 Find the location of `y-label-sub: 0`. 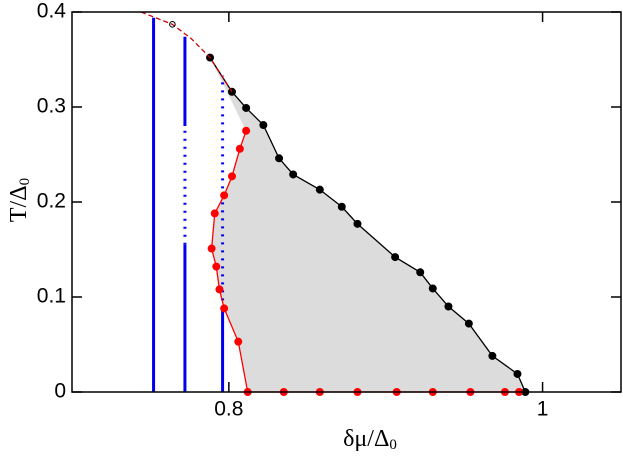

y-label-sub: 0 is located at coordinates (25, 182).